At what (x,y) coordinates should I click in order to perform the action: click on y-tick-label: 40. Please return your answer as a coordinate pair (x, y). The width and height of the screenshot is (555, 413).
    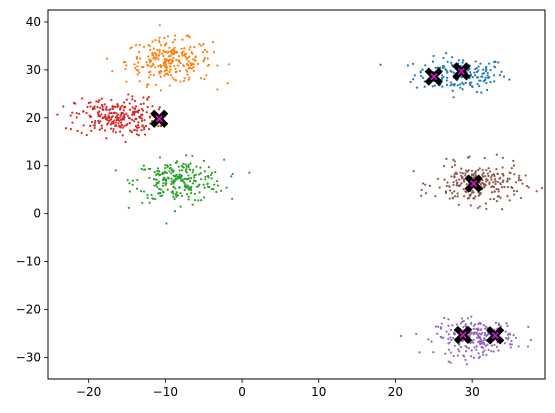
    Looking at the image, I should click on (33, 22).